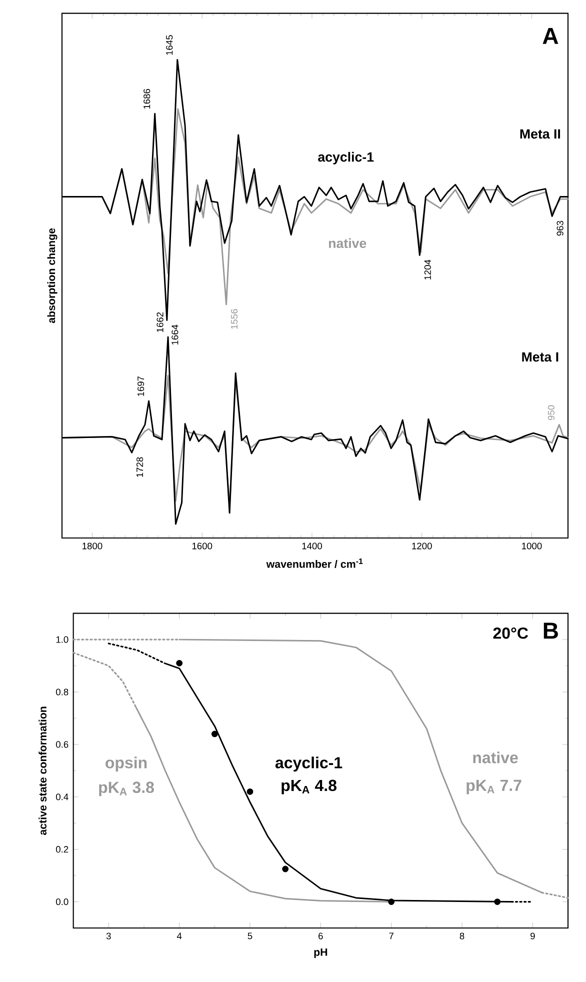  Describe the element at coordinates (540, 134) in the screenshot. I see `annotation: Meta II` at that location.